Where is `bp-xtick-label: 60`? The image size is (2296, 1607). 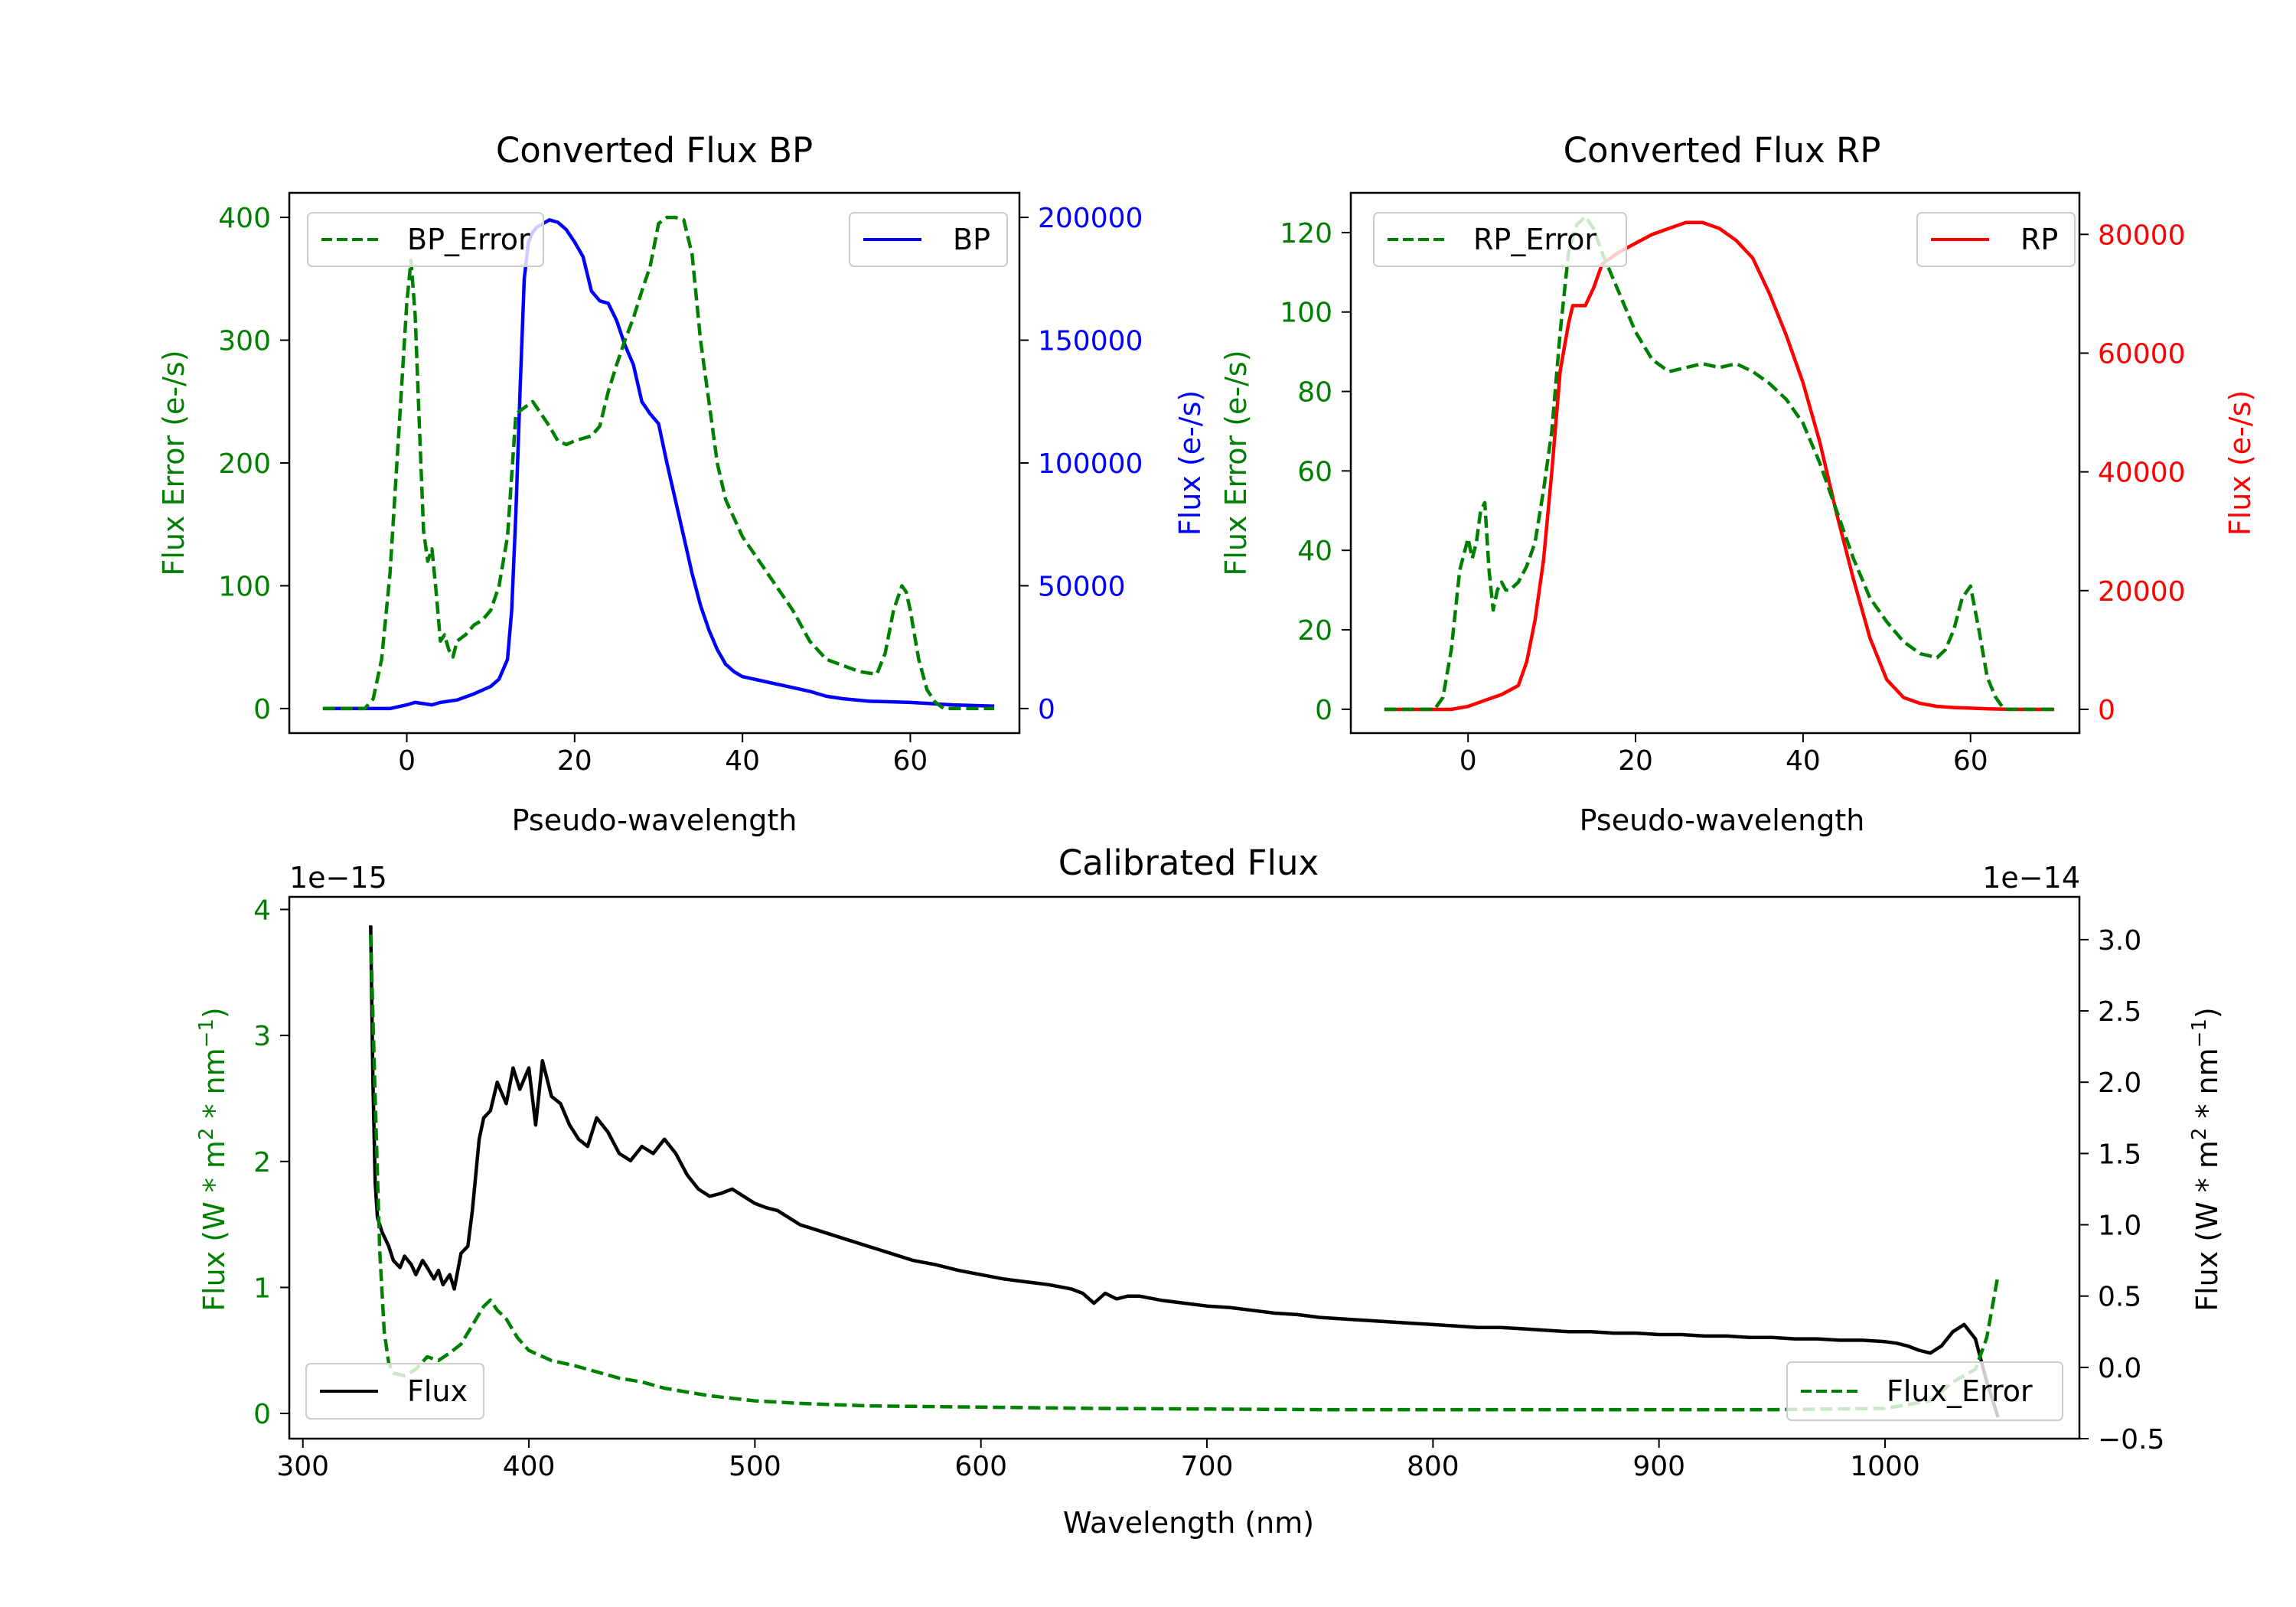 bp-xtick-label: 60 is located at coordinates (910, 761).